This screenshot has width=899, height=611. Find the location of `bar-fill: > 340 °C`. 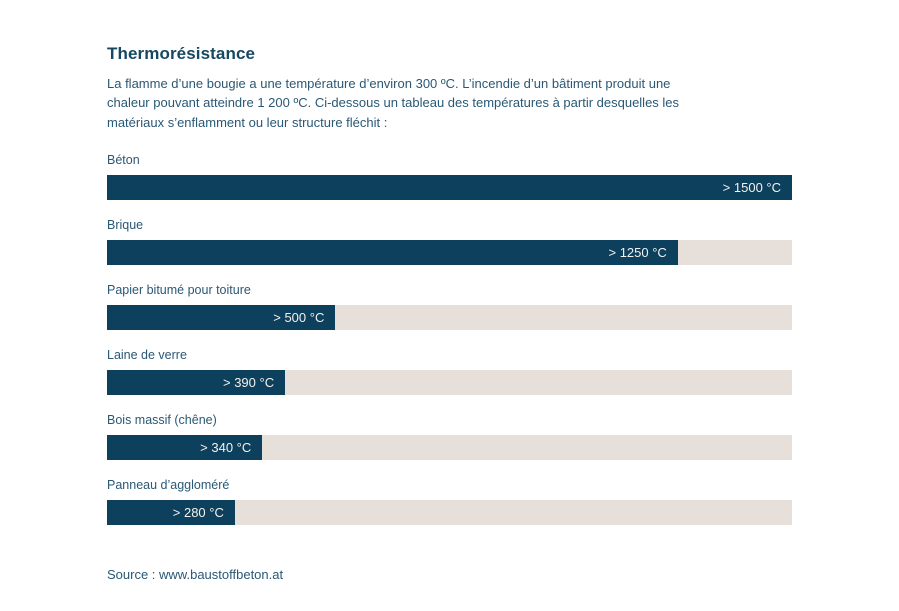

bar-fill: > 340 °C is located at coordinates (185, 447).